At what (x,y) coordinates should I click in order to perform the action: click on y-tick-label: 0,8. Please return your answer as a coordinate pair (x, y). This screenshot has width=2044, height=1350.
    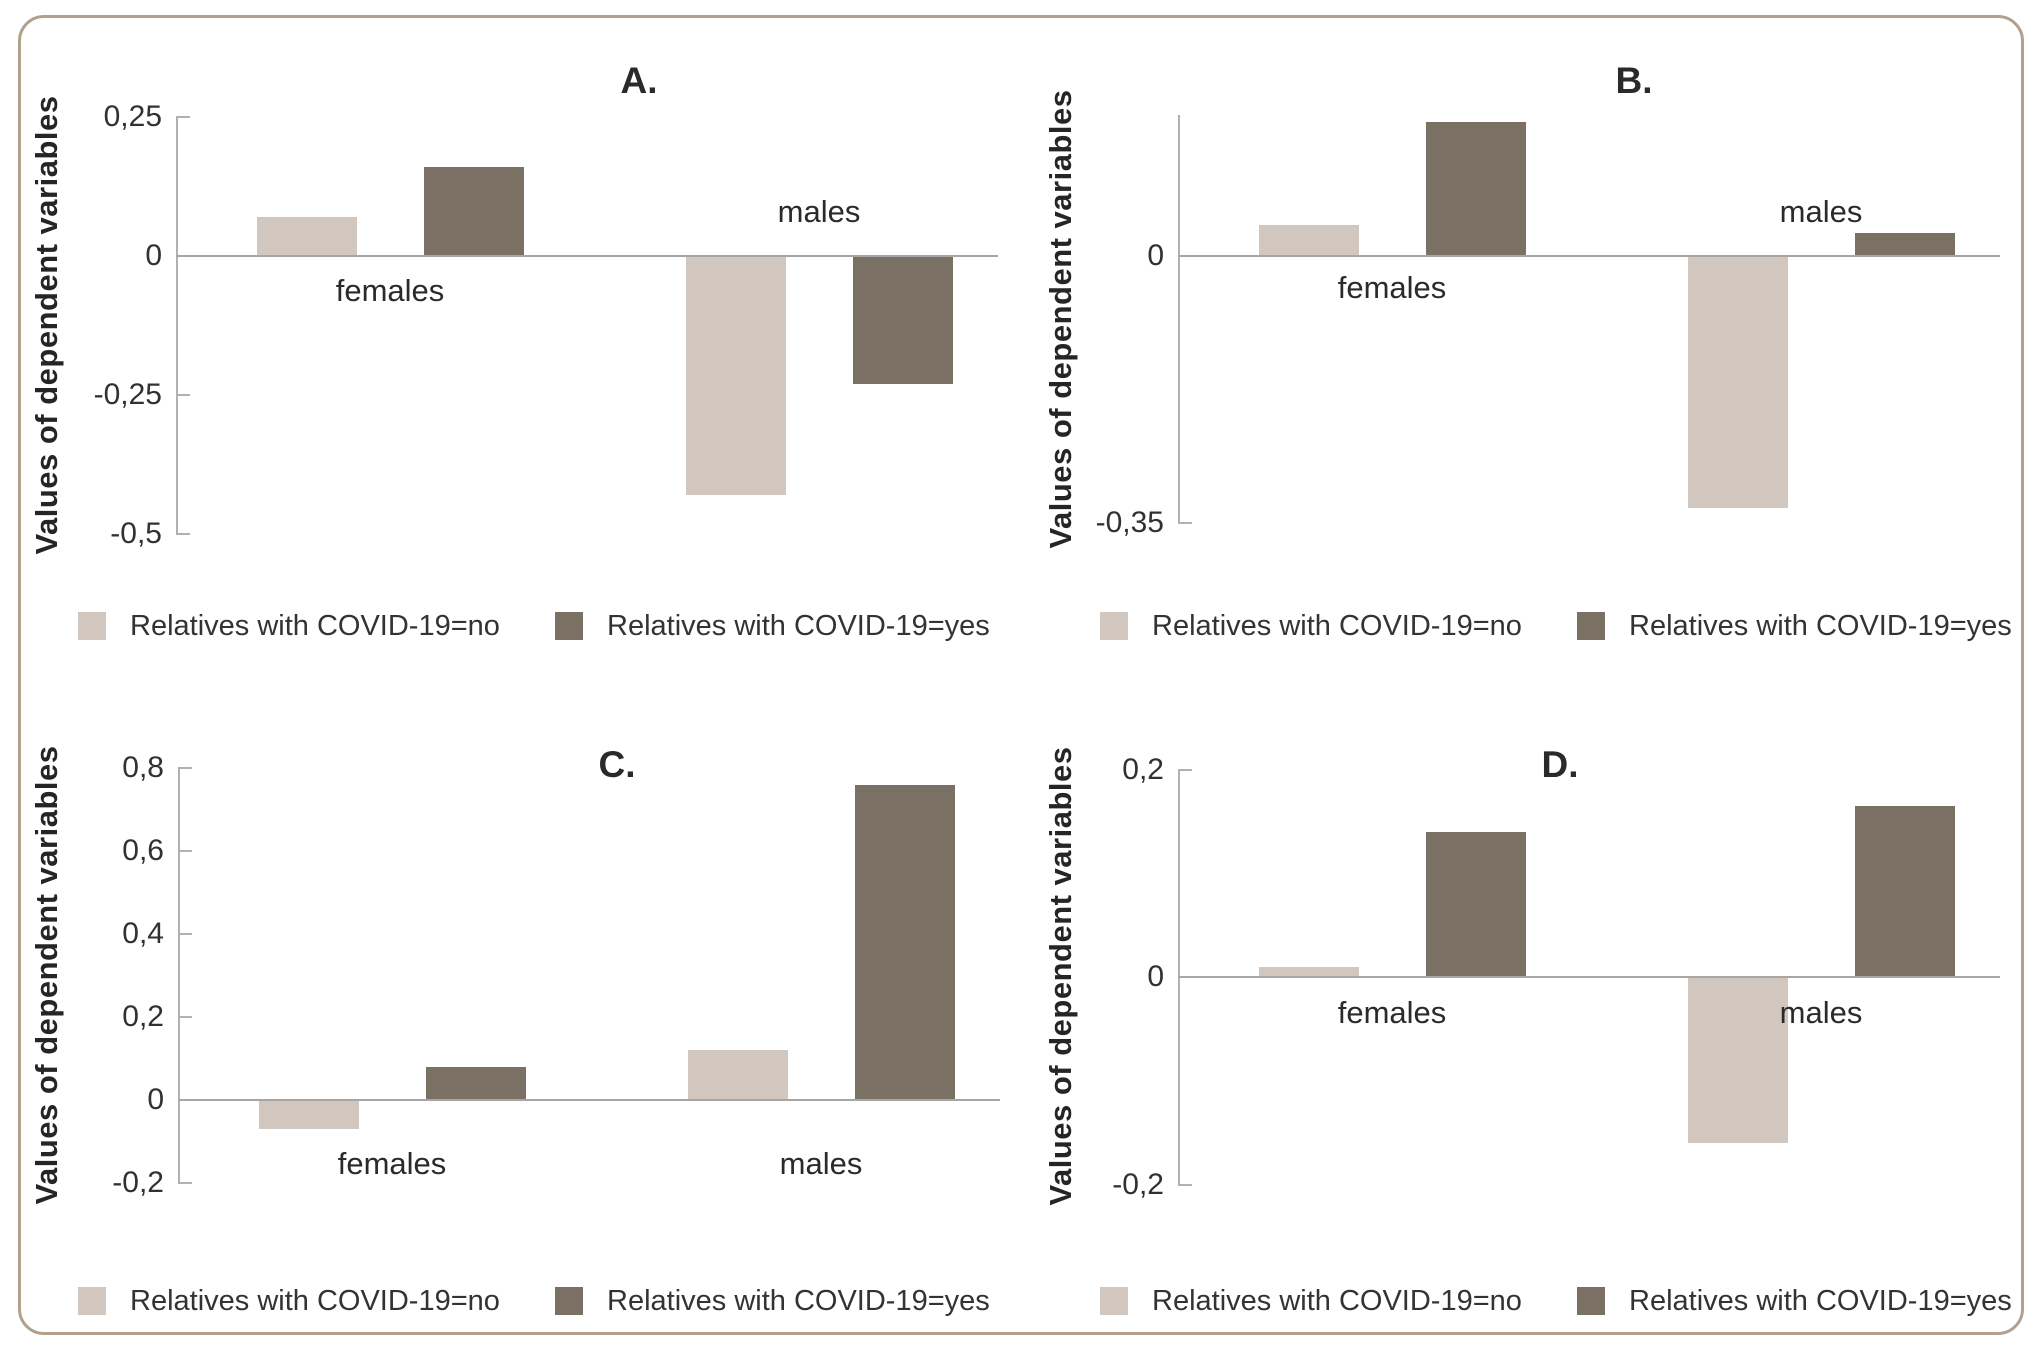
    Looking at the image, I should click on (143, 767).